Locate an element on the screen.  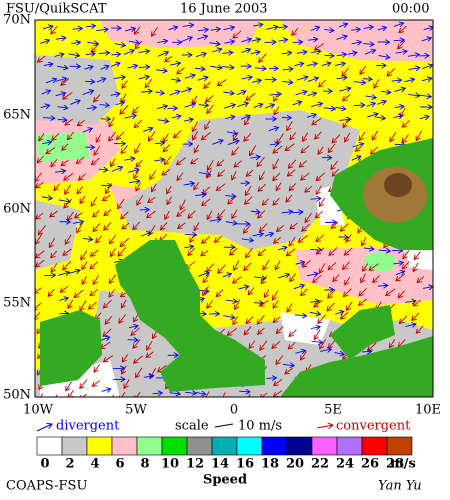
colorbar-box is located at coordinates (249, 446).